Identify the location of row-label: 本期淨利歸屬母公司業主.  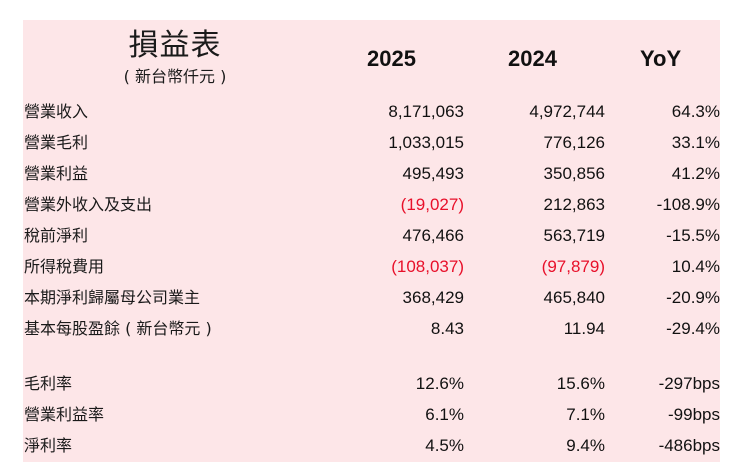
(112, 297).